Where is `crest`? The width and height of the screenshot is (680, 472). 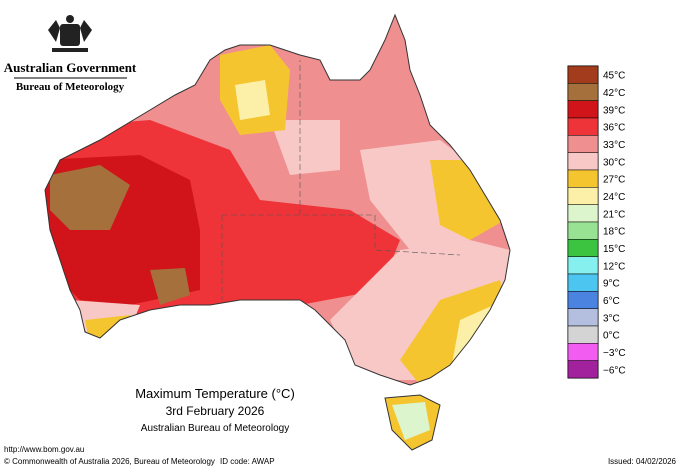
crest is located at coordinates (70, 33).